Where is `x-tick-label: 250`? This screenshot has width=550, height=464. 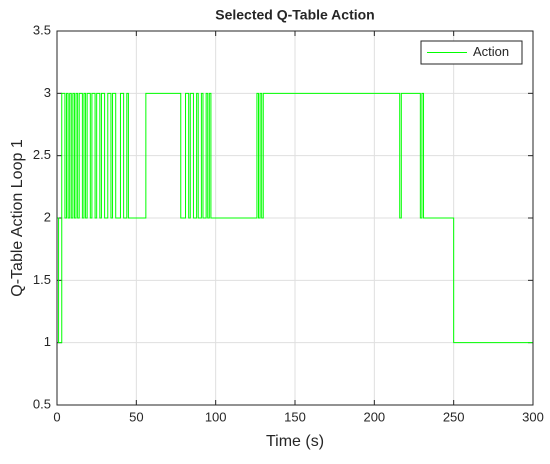
x-tick-label: 250 is located at coordinates (454, 416).